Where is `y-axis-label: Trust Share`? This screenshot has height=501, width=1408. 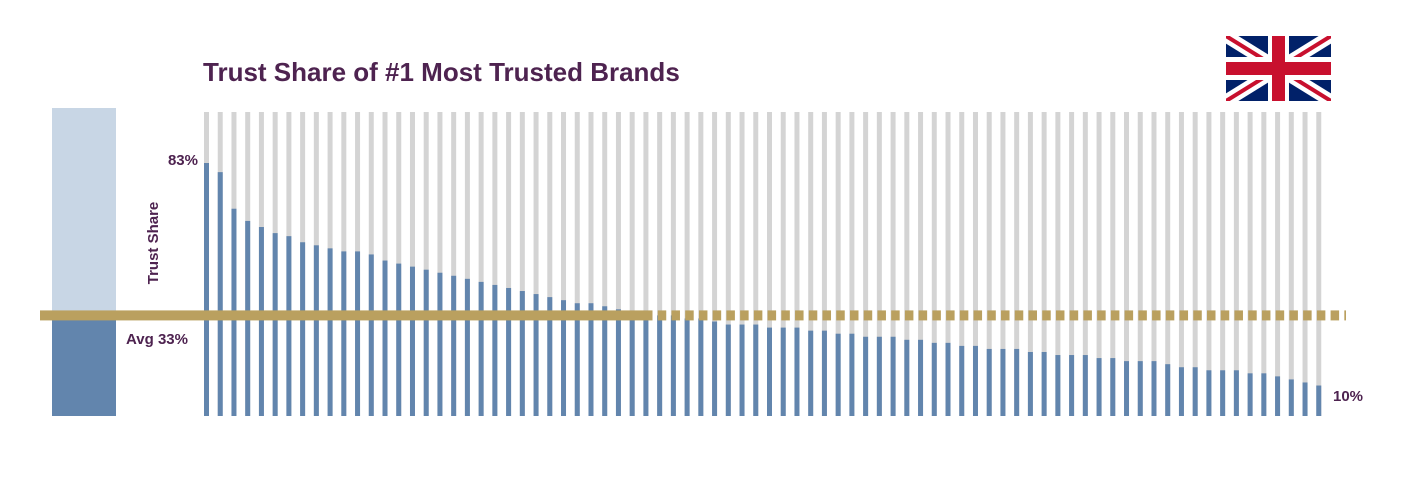 y-axis-label: Trust Share is located at coordinates (153, 243).